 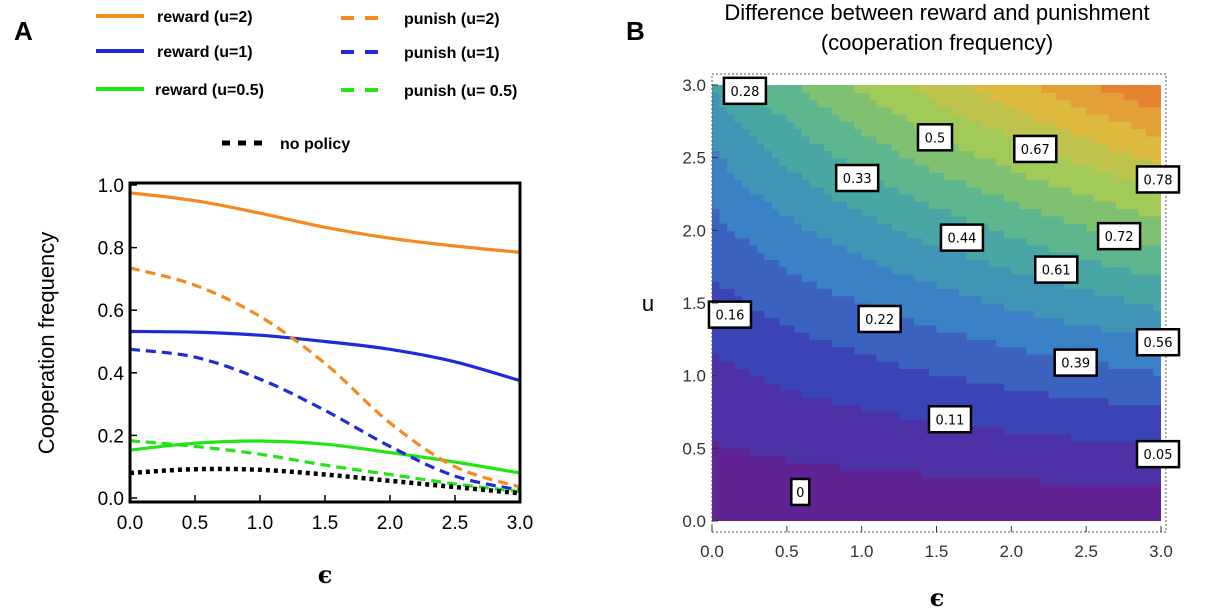 I want to click on contour-label-box, so click(x=879, y=319).